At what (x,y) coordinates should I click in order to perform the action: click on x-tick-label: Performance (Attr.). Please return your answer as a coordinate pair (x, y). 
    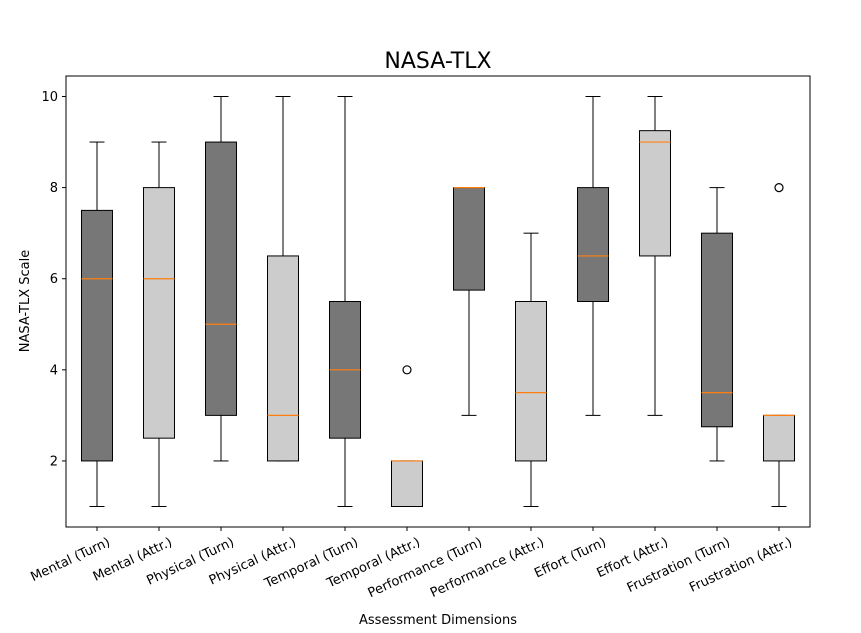
    Looking at the image, I should click on (487, 568).